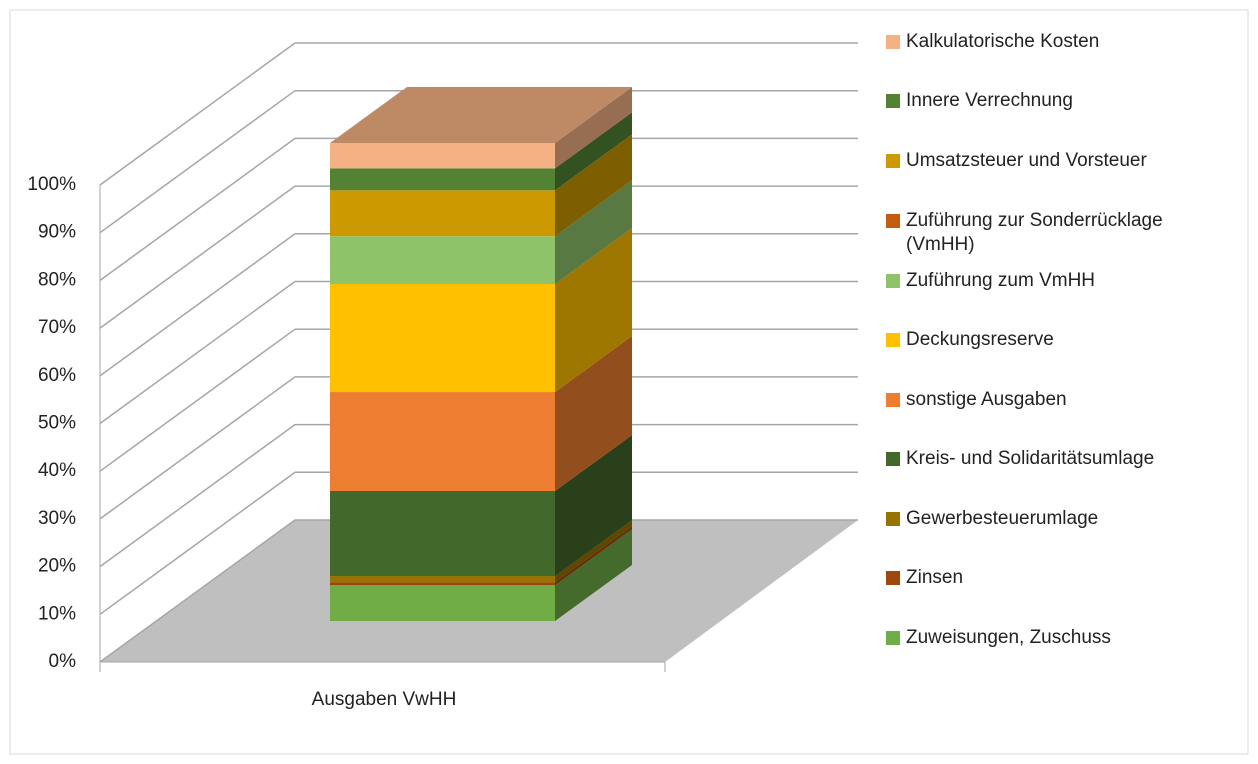 The image size is (1258, 764). Describe the element at coordinates (57, 375) in the screenshot. I see `y-tick-label: 60%` at that location.